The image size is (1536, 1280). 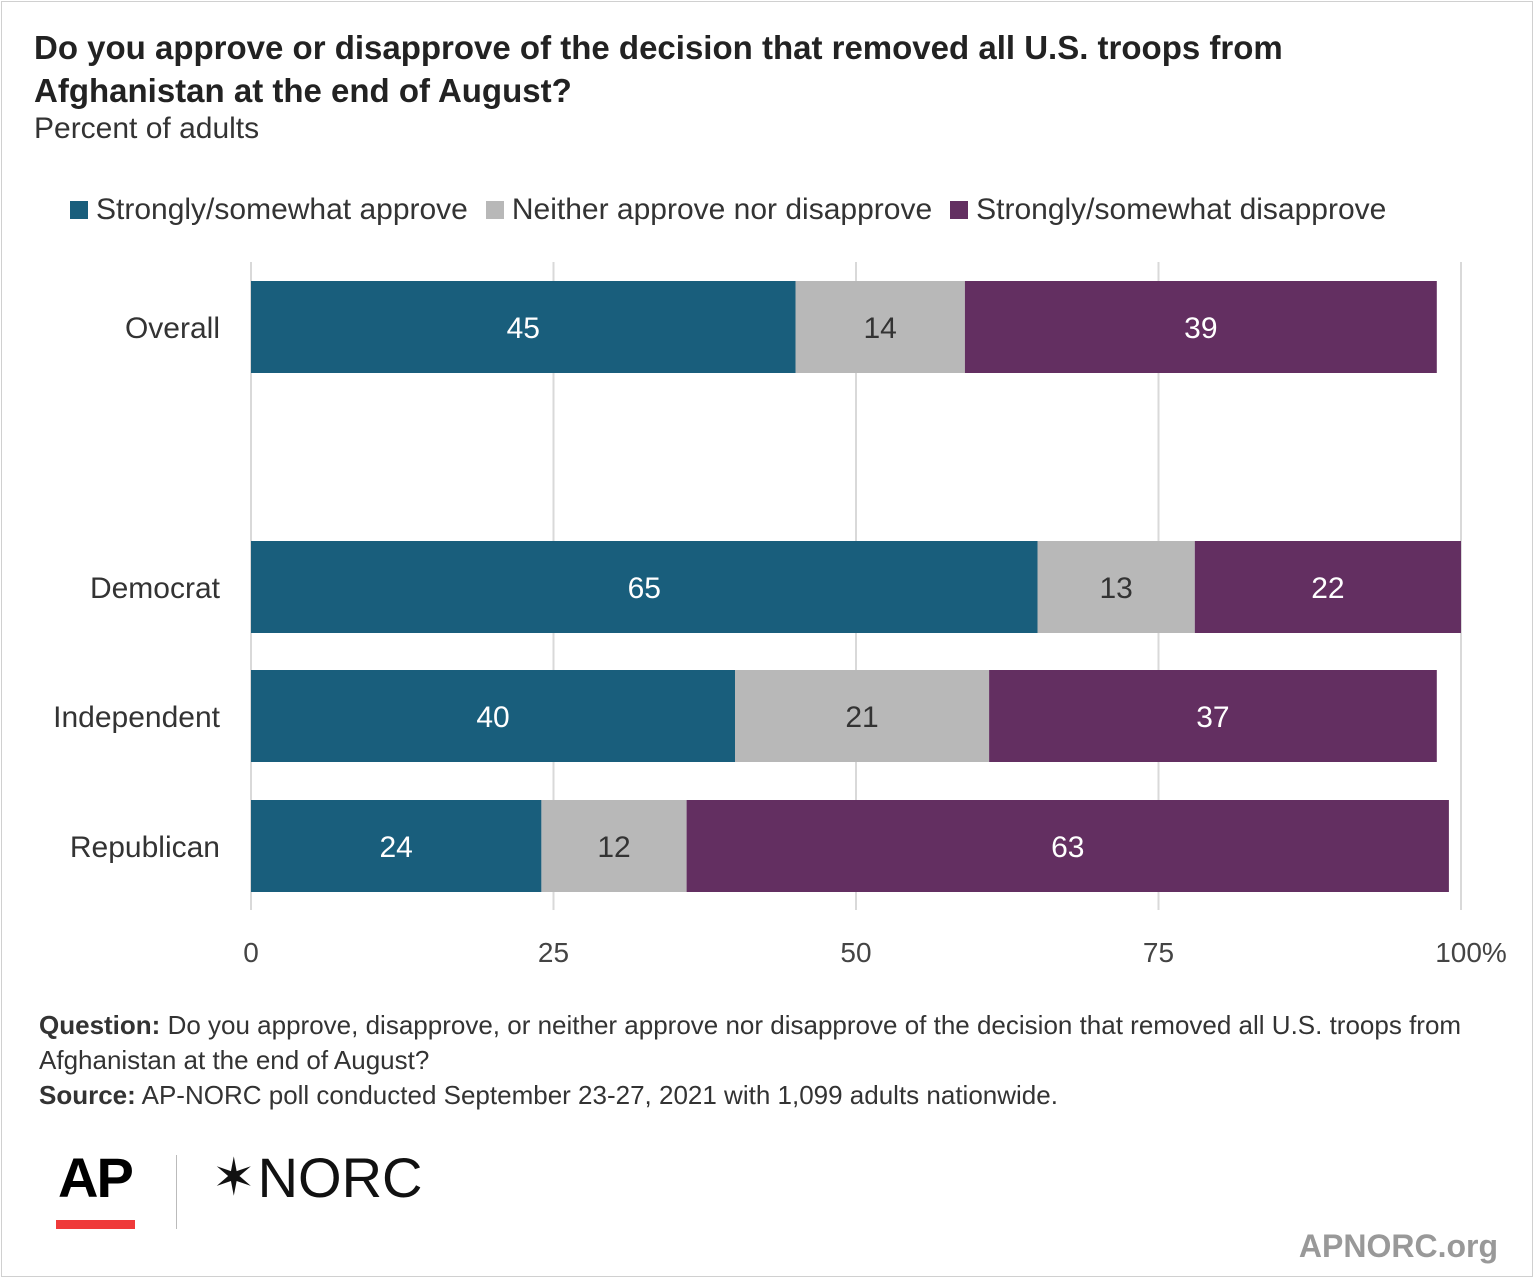 I want to click on site-url: APNORC.org, so click(x=1398, y=1246).